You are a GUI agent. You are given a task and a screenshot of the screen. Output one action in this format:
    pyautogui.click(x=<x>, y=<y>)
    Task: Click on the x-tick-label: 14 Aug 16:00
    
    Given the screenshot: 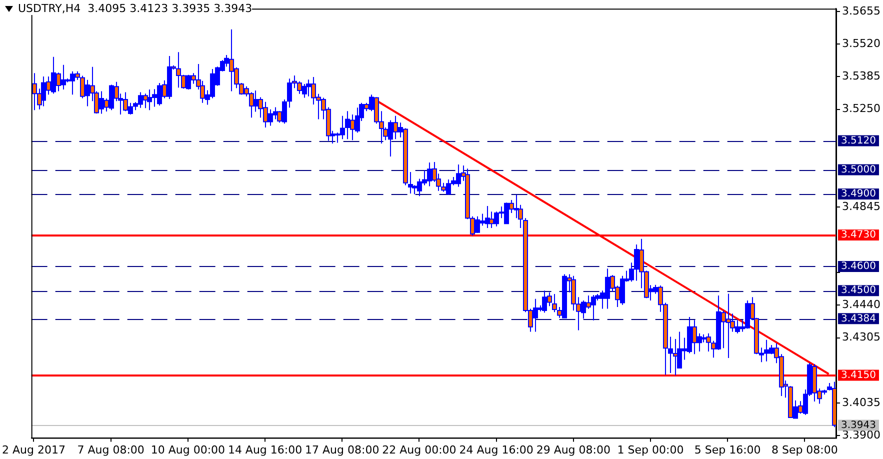 What is the action you would take?
    pyautogui.click(x=265, y=449)
    